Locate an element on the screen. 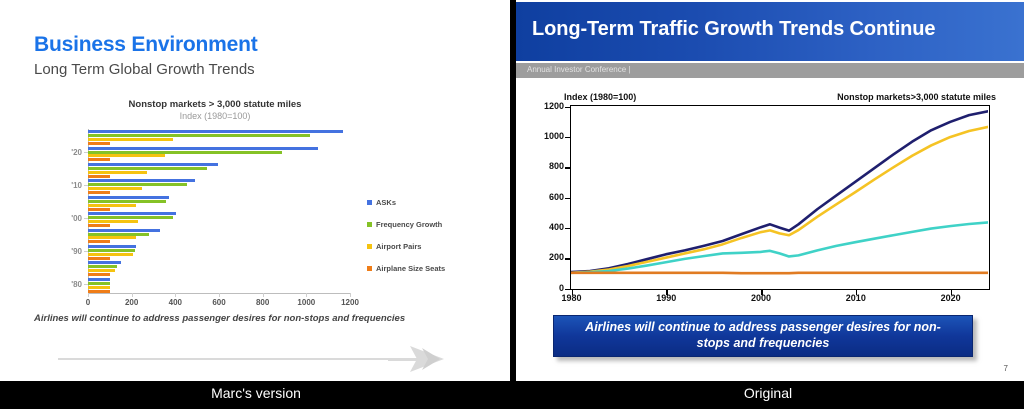  page-subtitle: Long Term Global Growth Trends is located at coordinates (144, 69).